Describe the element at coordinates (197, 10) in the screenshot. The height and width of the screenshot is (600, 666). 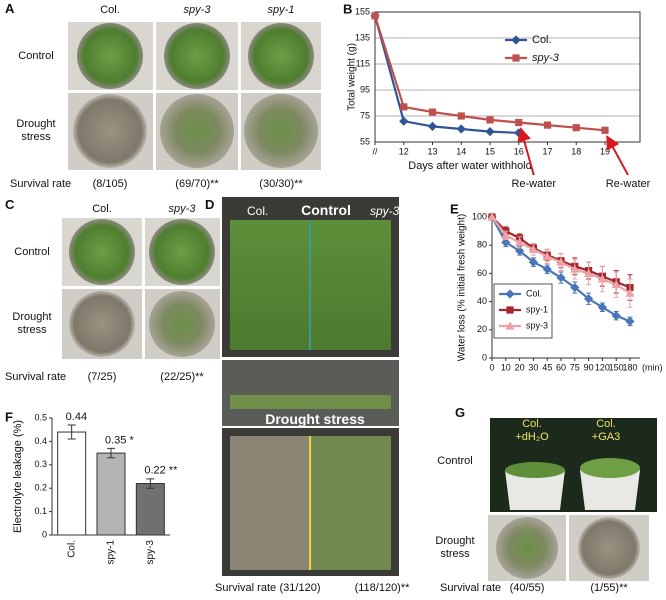
I see `column-label: spy-3` at that location.